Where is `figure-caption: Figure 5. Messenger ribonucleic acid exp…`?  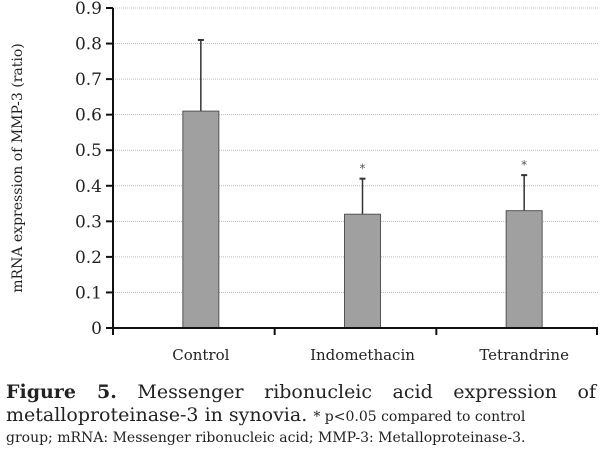 figure-caption: Figure 5. Messenger ribonucleic acid exp… is located at coordinates (301, 414).